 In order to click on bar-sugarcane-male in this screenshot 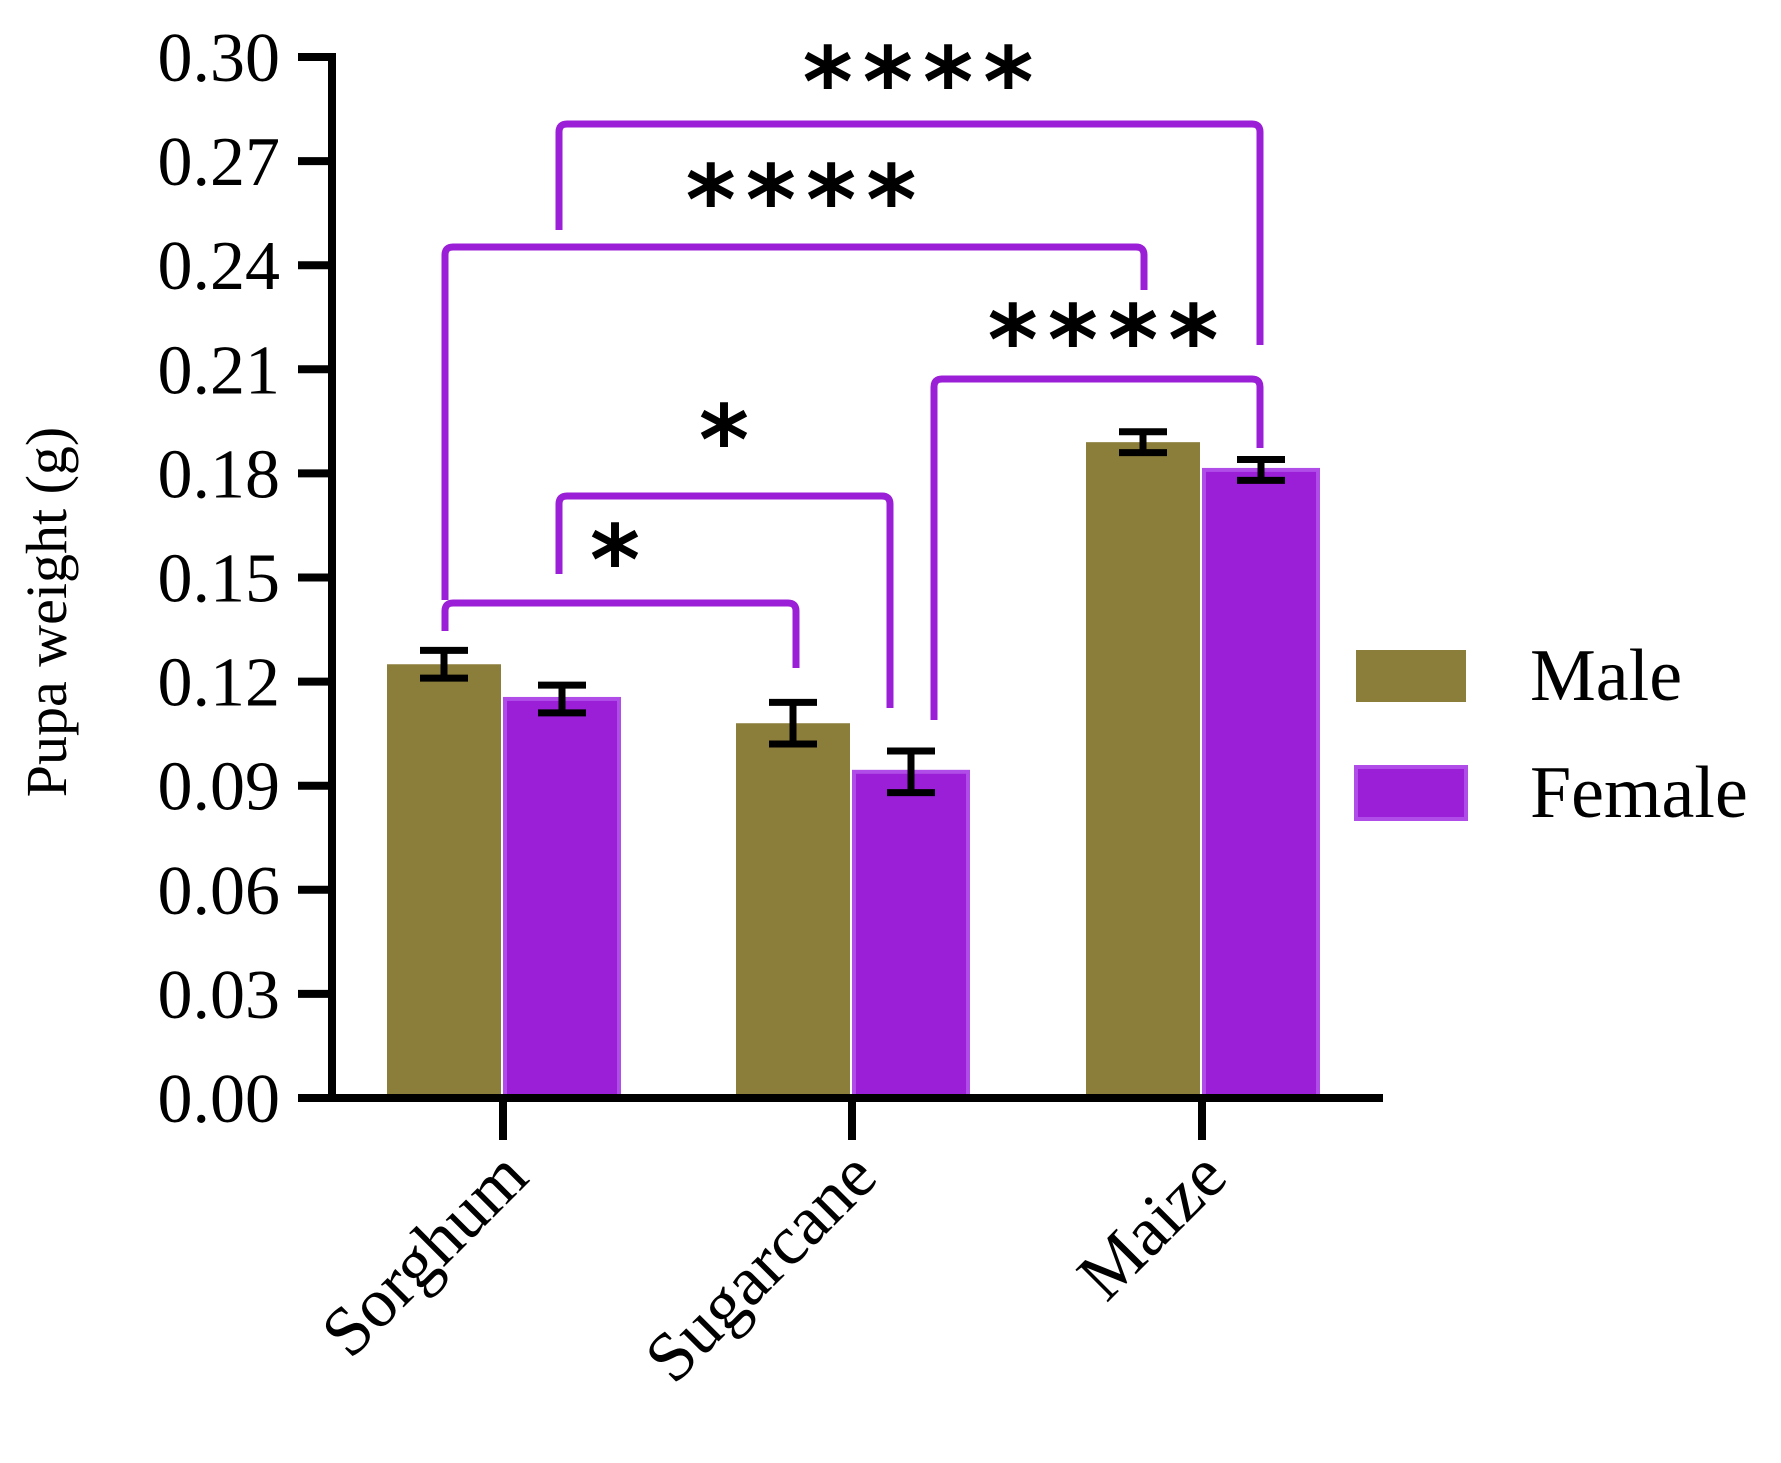, I will do `click(793, 910)`.